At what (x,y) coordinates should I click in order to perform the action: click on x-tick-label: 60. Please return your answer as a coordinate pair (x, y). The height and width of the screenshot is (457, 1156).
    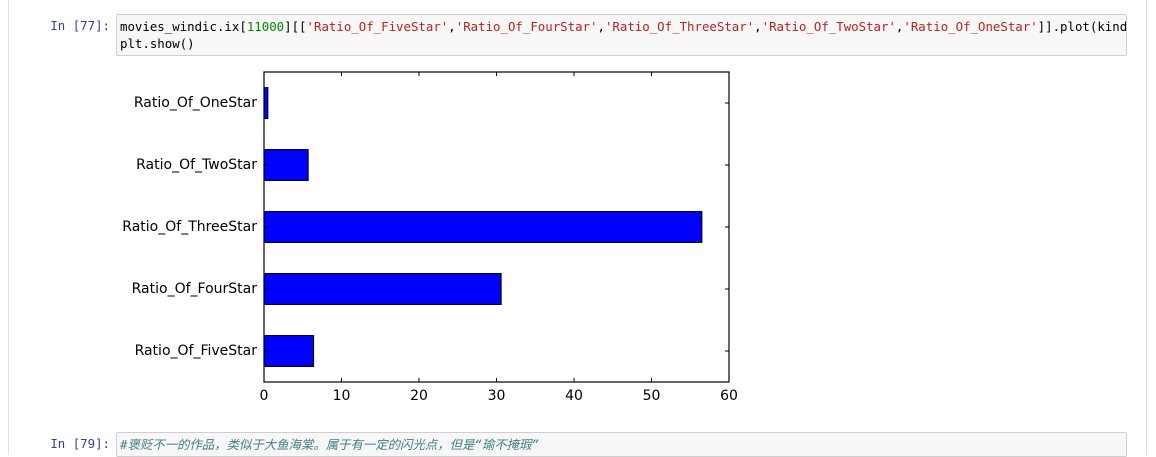
    Looking at the image, I should click on (729, 396).